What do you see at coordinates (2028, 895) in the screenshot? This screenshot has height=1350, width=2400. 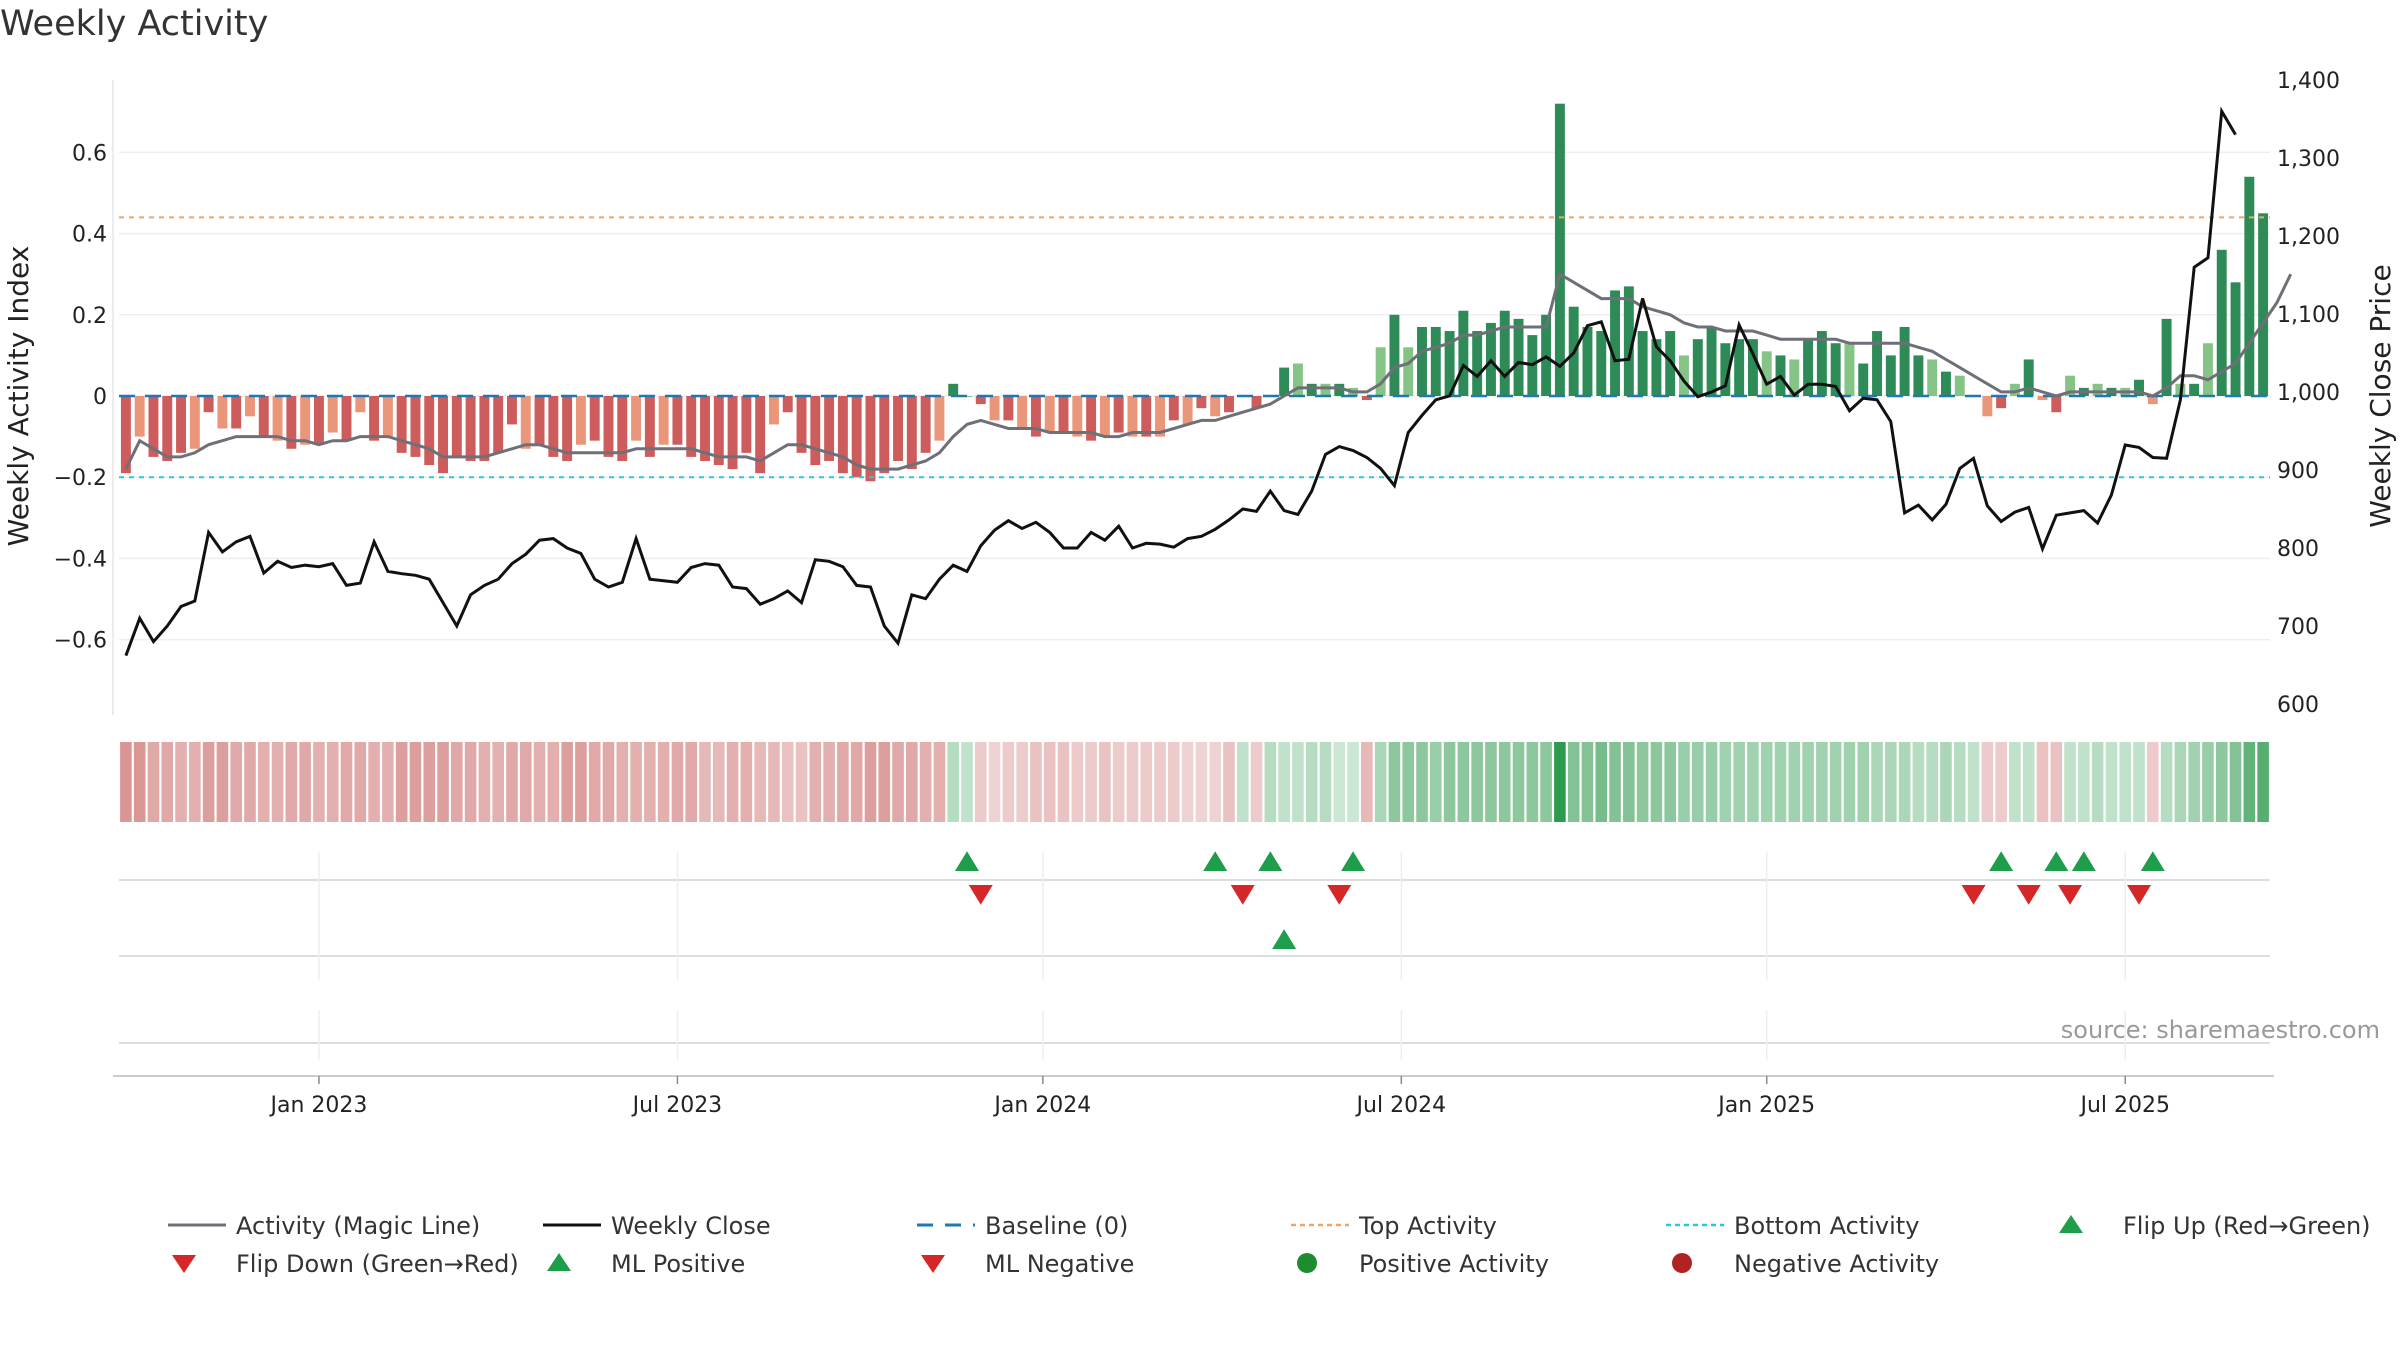 I see `flip-down-marker` at bounding box center [2028, 895].